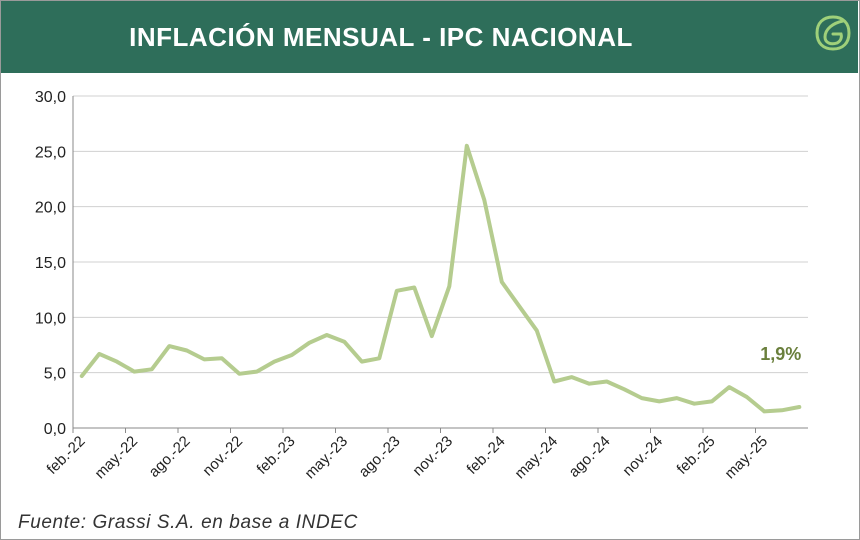 The height and width of the screenshot is (540, 860). What do you see at coordinates (432, 456) in the screenshot?
I see `x-tick-label: nov.-23` at bounding box center [432, 456].